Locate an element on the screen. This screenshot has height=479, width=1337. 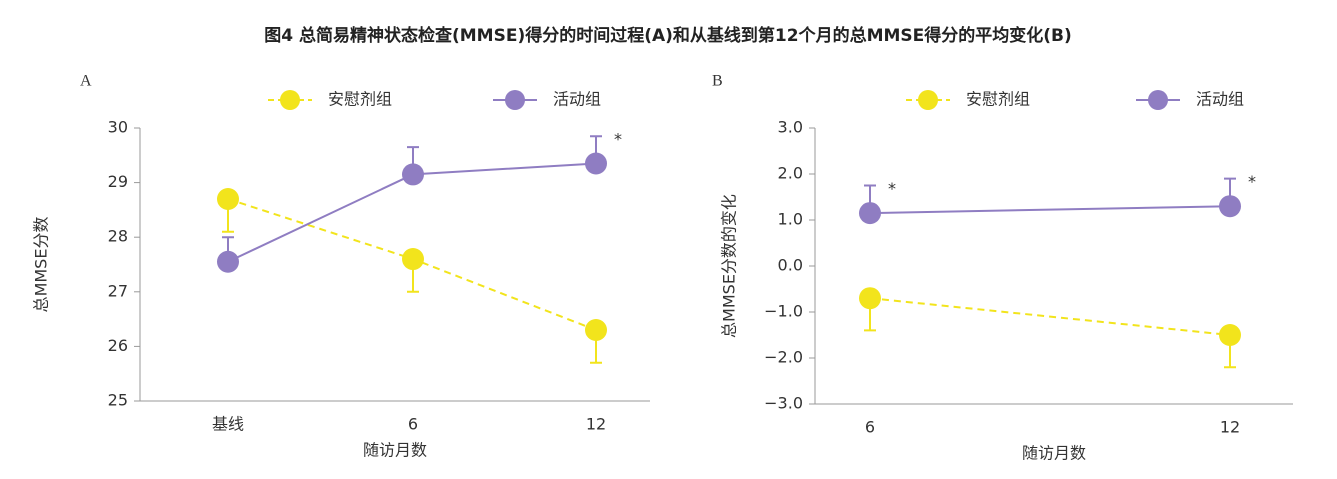
y-tick-label: 26 is located at coordinates (118, 345).